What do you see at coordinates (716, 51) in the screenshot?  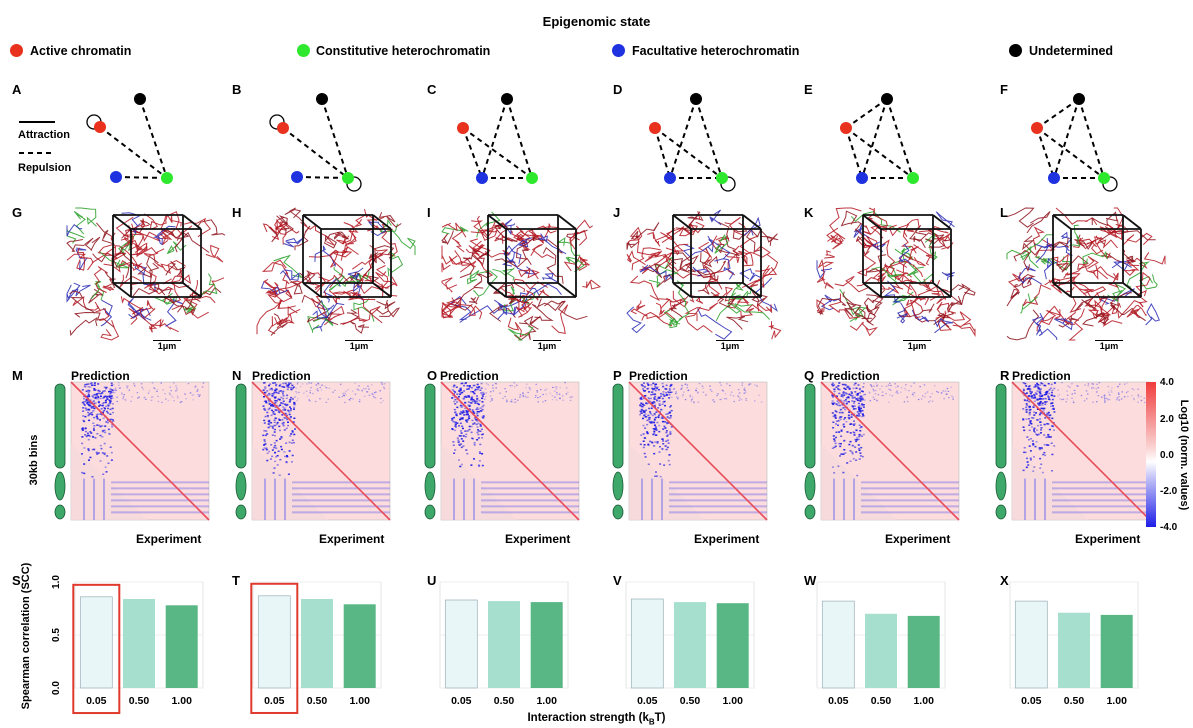 I see `legend-facultative-heterochromatin: Facultative heterochromatin` at bounding box center [716, 51].